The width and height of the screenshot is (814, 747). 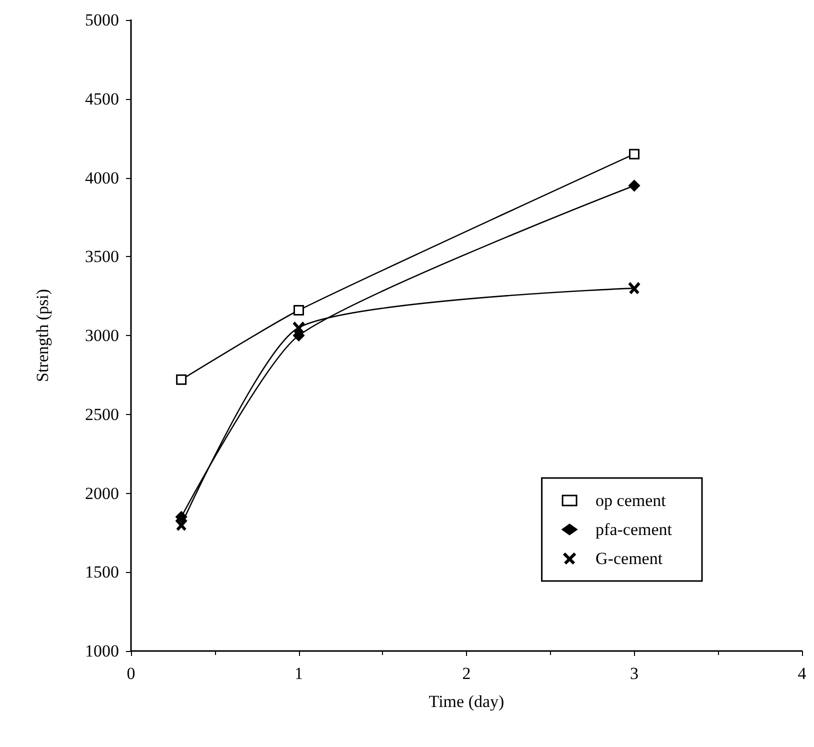 What do you see at coordinates (102, 20) in the screenshot?
I see `y-tick-label: 5000` at bounding box center [102, 20].